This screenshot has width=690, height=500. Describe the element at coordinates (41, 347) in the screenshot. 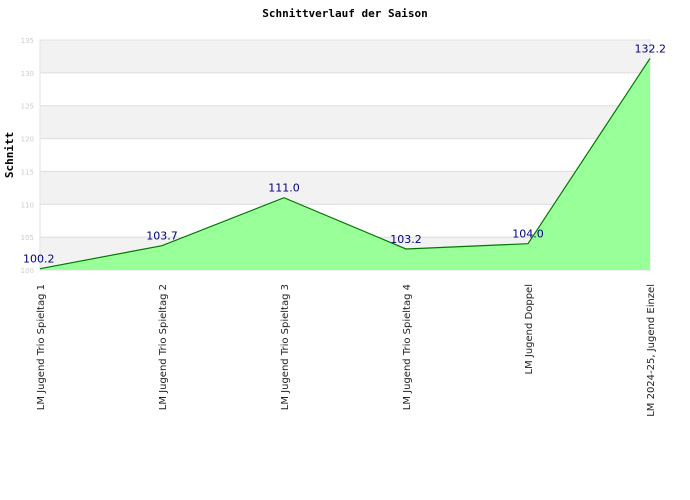

I see `x-tick-label: LM Jugend Trio Spieltag 1` at that location.